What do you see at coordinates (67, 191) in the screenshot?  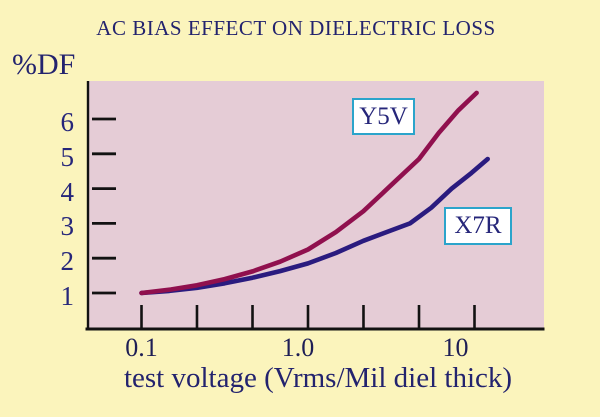 I see `y-tick-label: 4` at bounding box center [67, 191].